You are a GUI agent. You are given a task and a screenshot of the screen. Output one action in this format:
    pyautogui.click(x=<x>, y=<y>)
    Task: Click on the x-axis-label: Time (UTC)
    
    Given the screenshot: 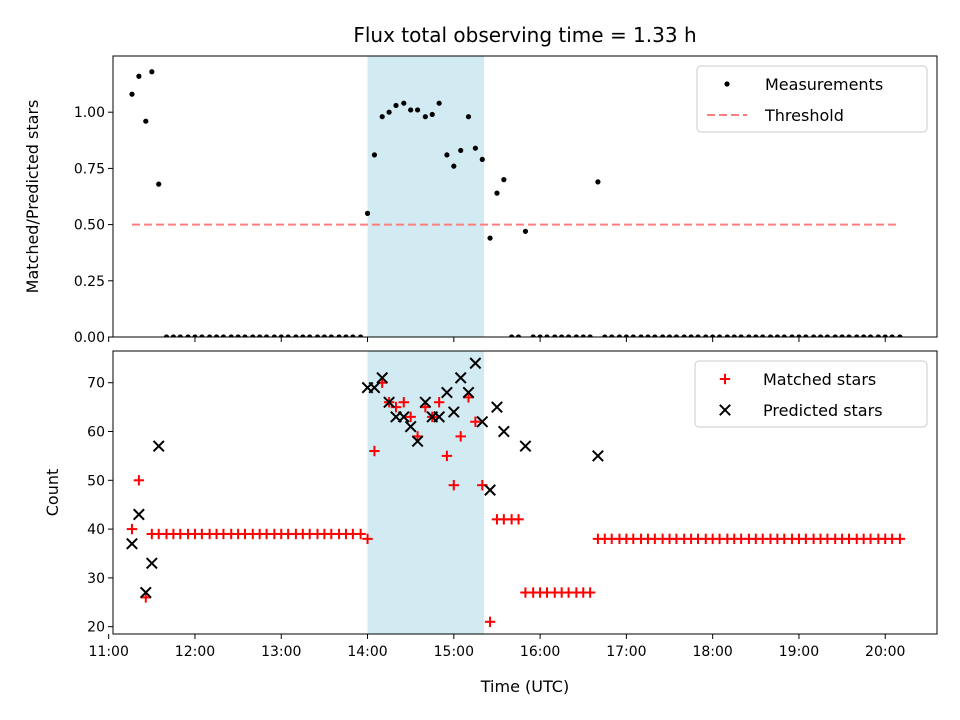 What is the action you would take?
    pyautogui.click(x=524, y=686)
    